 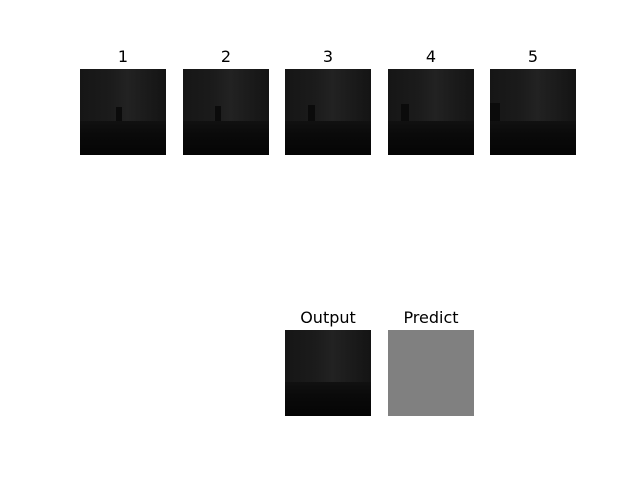 I want to click on frame-title-2: 2, so click(x=226, y=56).